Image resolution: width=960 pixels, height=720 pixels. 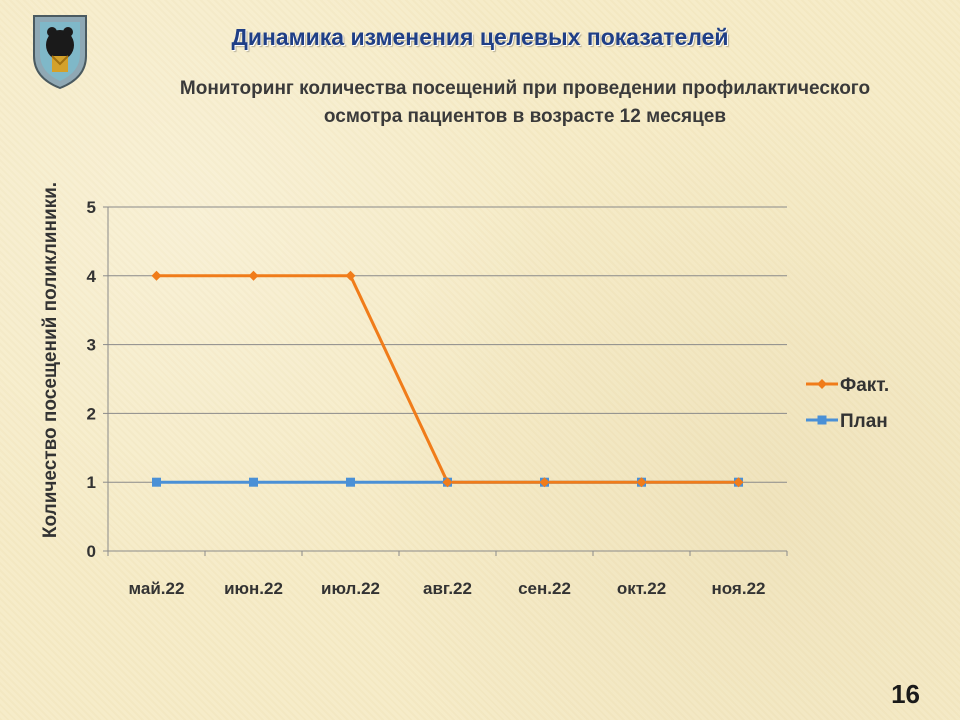 I want to click on y-tick-label-2: 2, so click(x=91, y=413).